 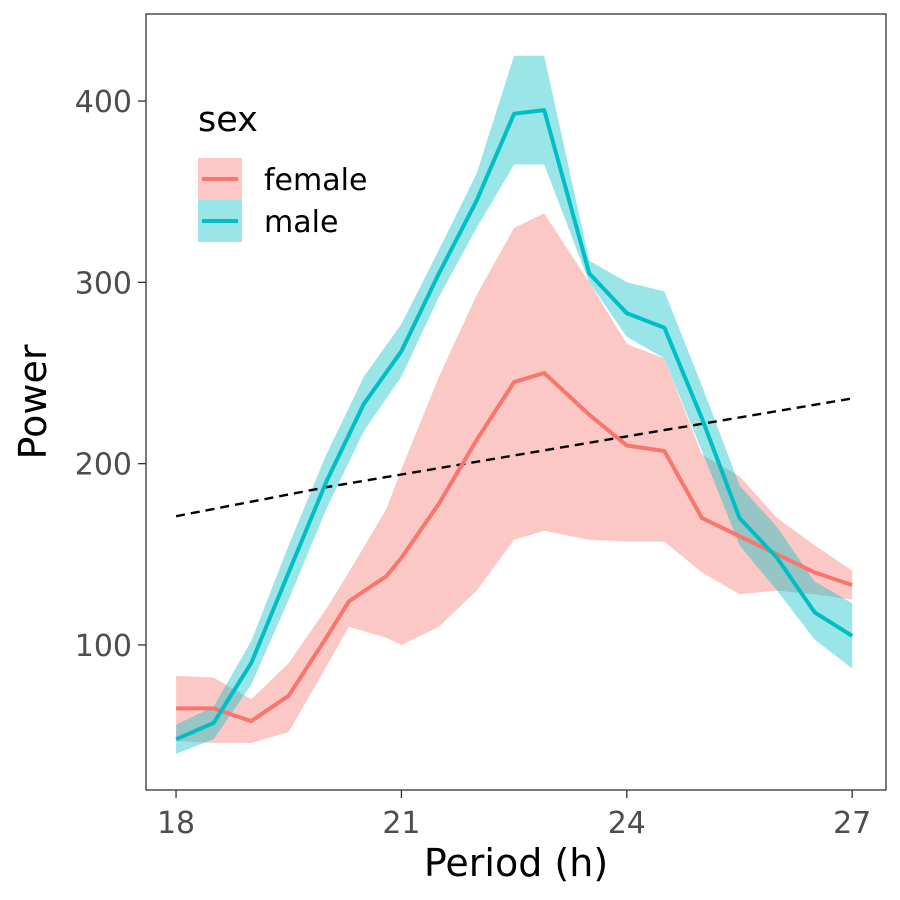 I want to click on x-axis-title: Period (h), so click(x=516, y=863).